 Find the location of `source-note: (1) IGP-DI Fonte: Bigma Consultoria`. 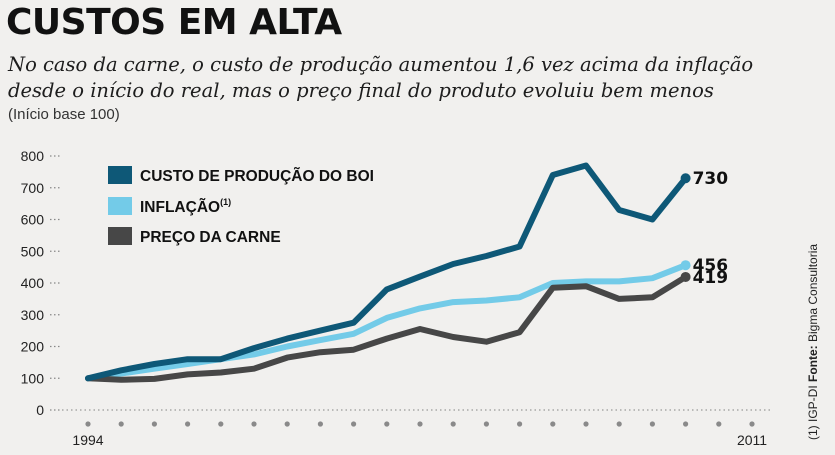

source-note: (1) IGP-DI Fonte: Bigma Consultoria is located at coordinates (813, 342).